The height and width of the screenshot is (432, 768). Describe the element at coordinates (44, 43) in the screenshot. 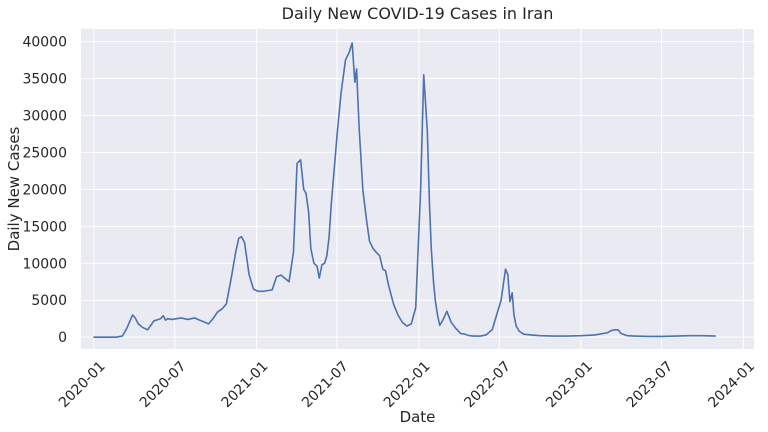

I see `y-tick-label: 40000` at that location.